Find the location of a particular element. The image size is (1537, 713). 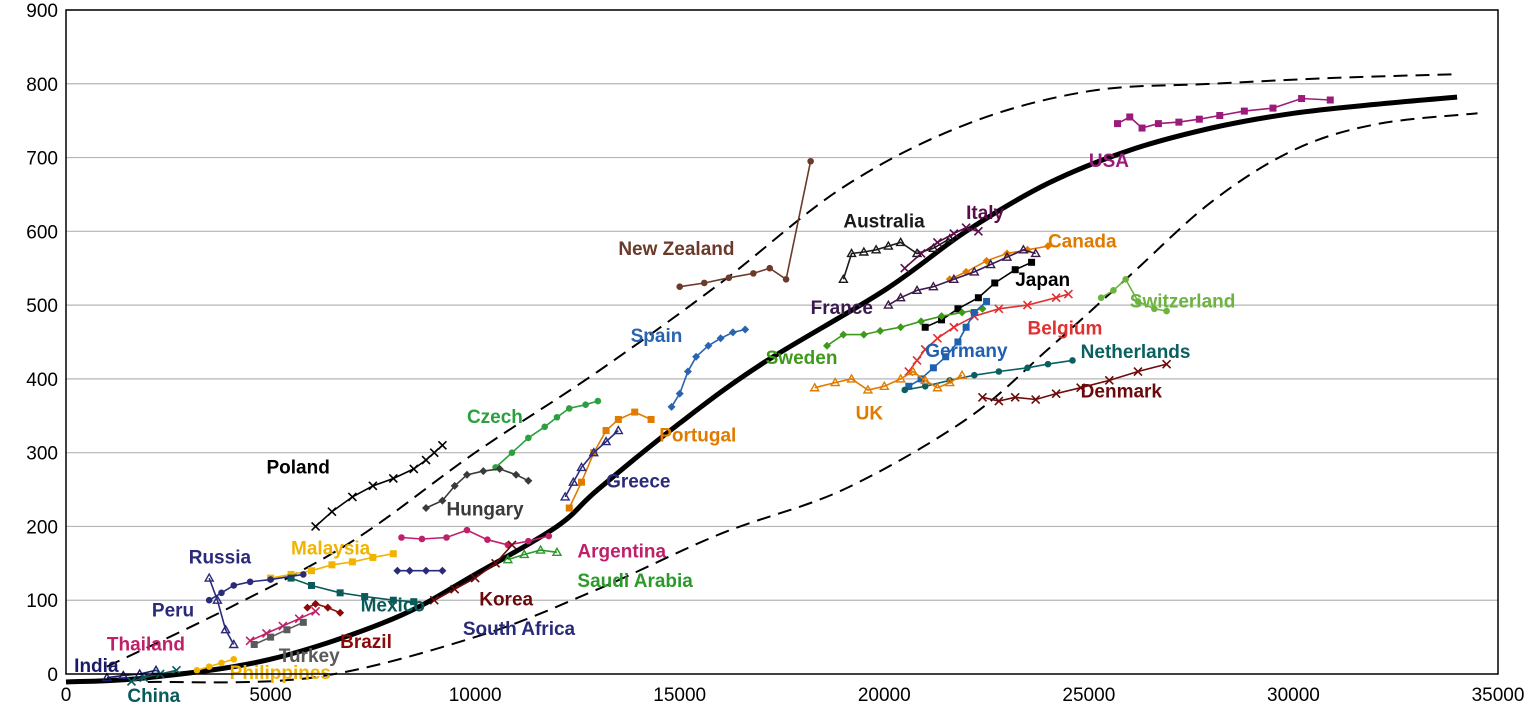

series-spain is located at coordinates (708, 368).